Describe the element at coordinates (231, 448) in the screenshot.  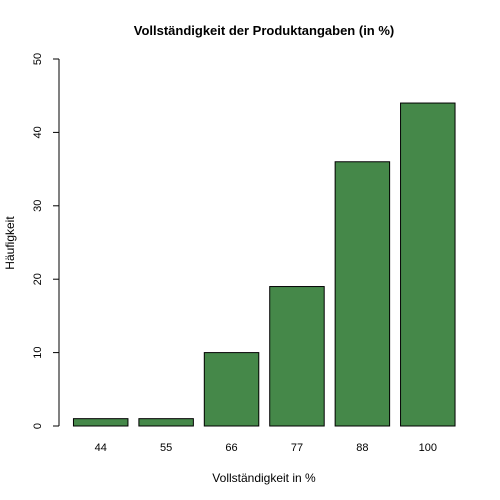
I see `x-tick-label: 66` at that location.